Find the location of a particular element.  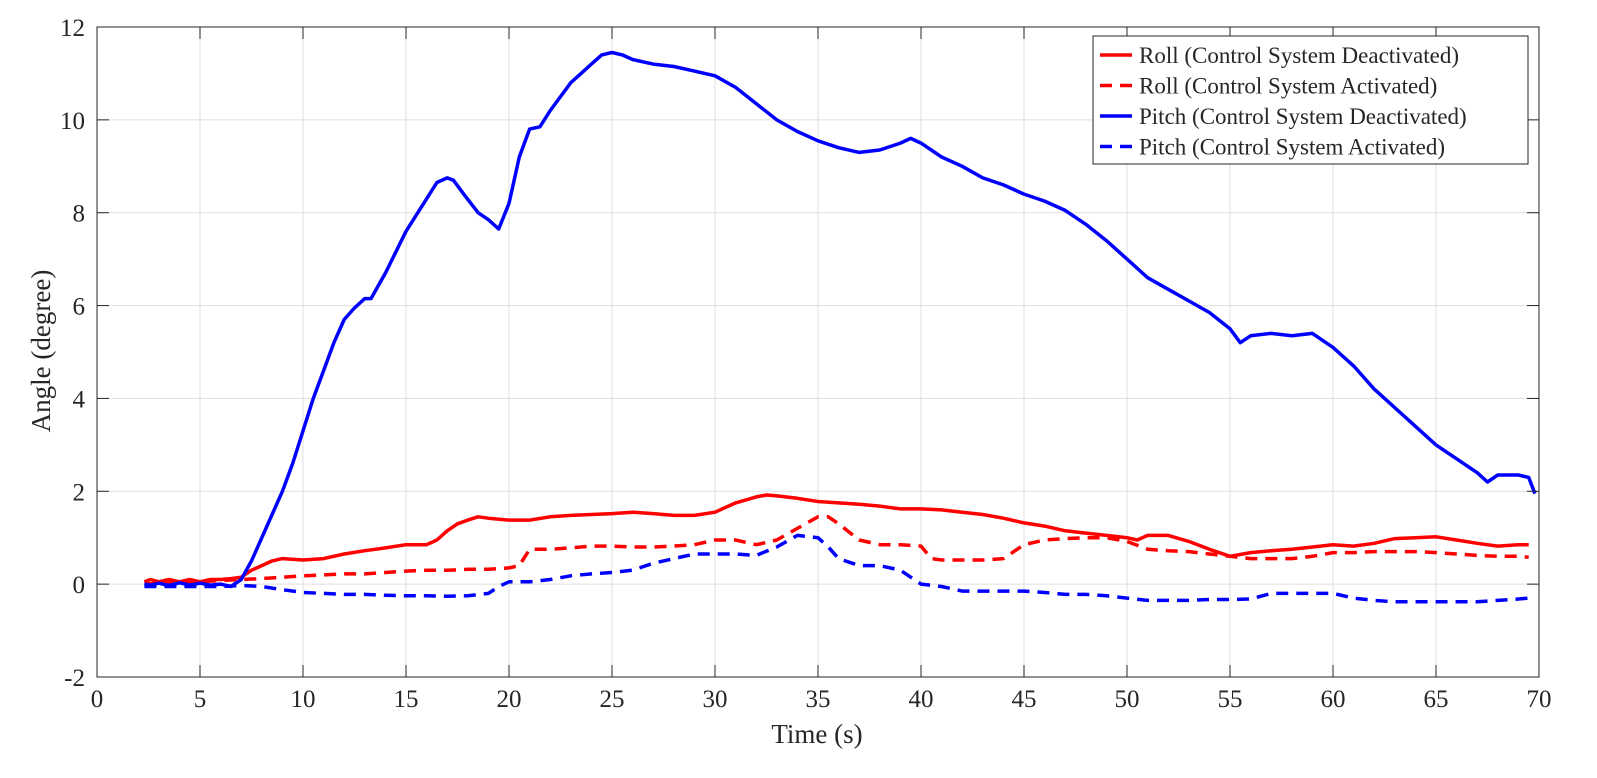

x-tick-label: 50 is located at coordinates (1127, 699).